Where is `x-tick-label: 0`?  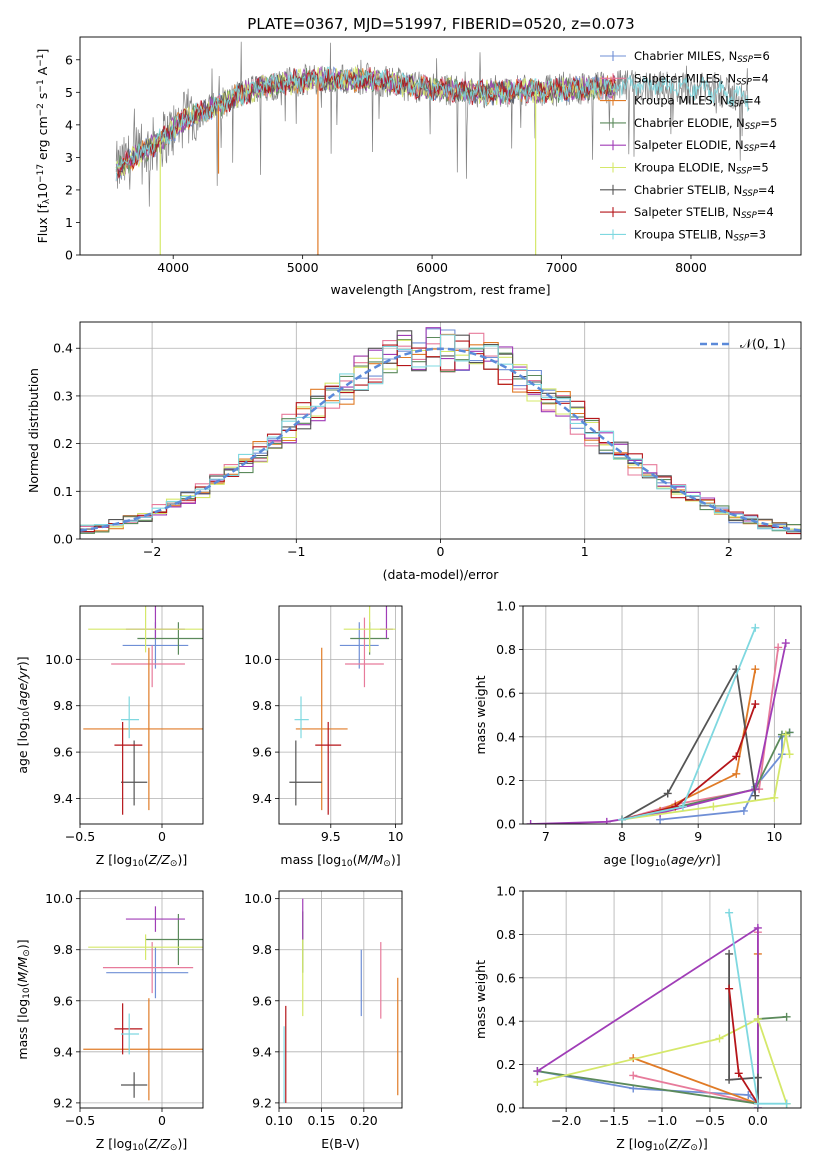
x-tick-label: 0 is located at coordinates (162, 1120).